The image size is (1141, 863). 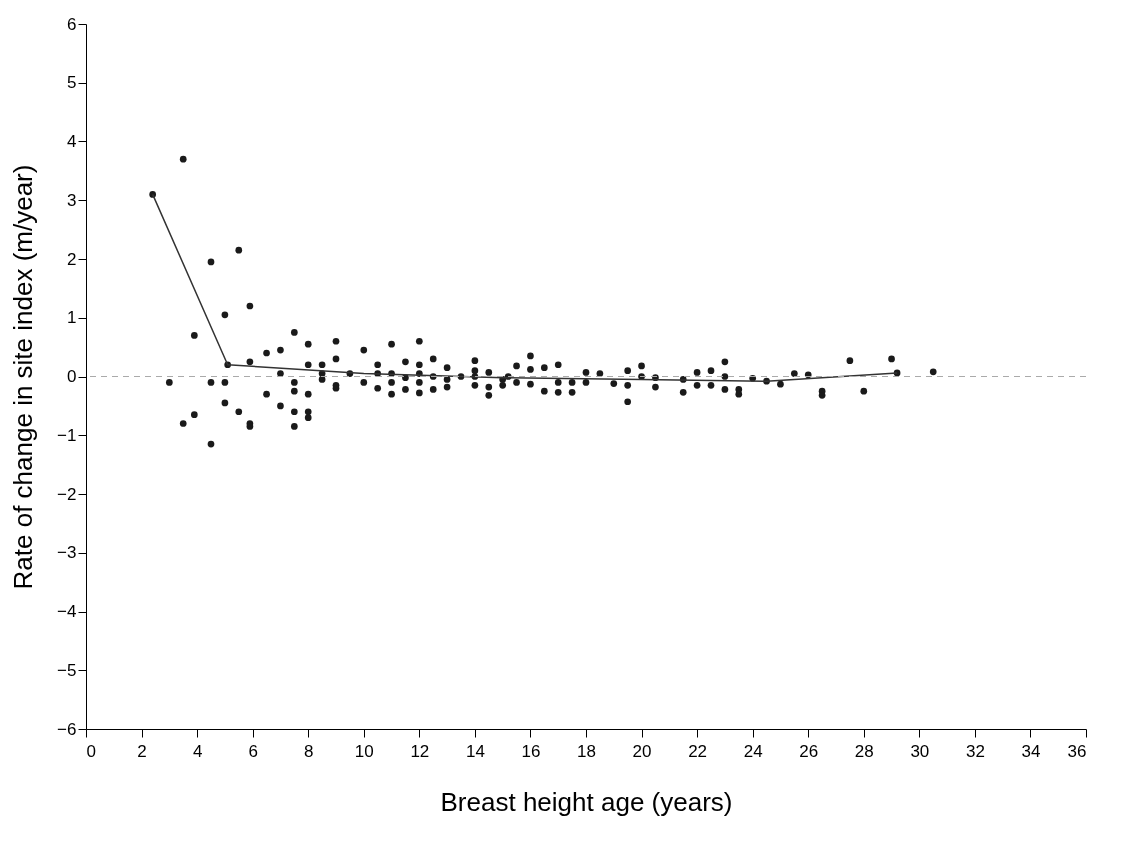 I want to click on y-axis-title: Rate of change in site index (m/year), so click(x=23, y=377).